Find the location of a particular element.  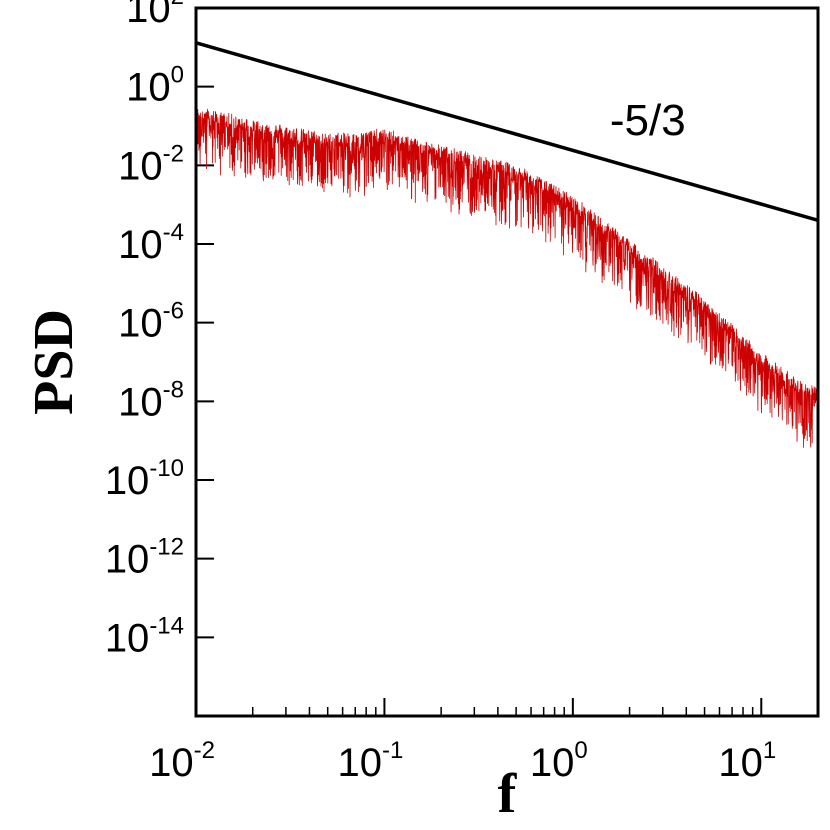

y-tick-label: 10⁰ is located at coordinates (155, 86).